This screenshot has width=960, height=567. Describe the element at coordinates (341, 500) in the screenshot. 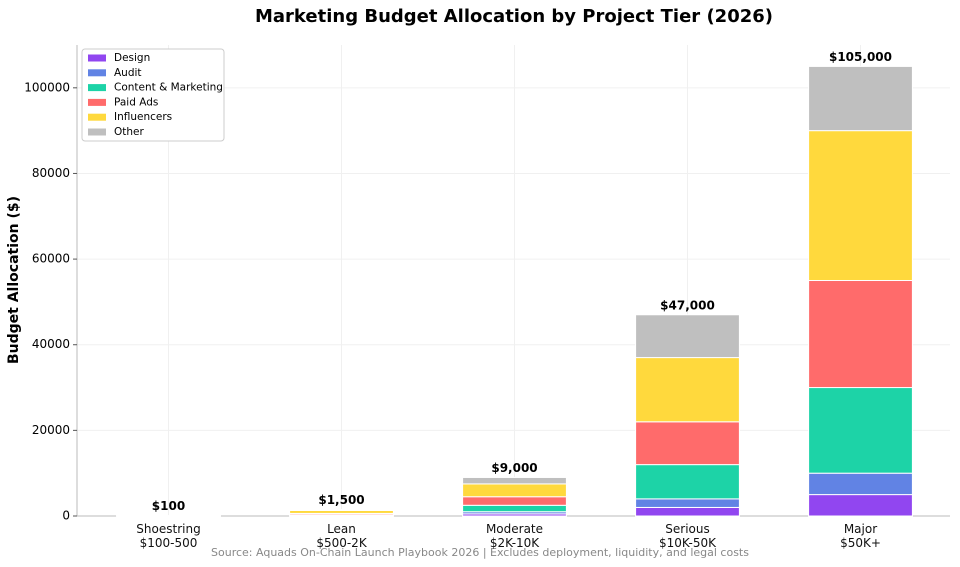

I see `total-label: $1,500` at that location.